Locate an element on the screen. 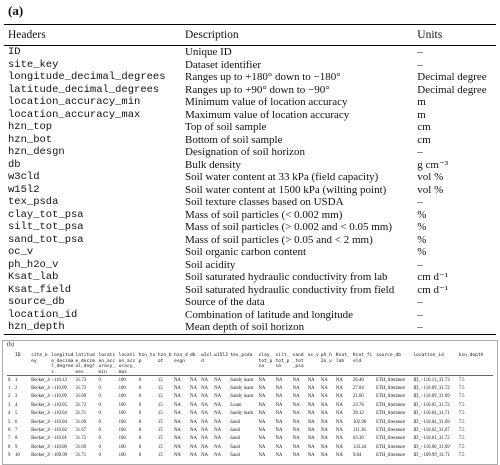 Image resolution: width=500 pixels, height=465 pixels. table-row: ID Unique ID – is located at coordinates (250, 52).